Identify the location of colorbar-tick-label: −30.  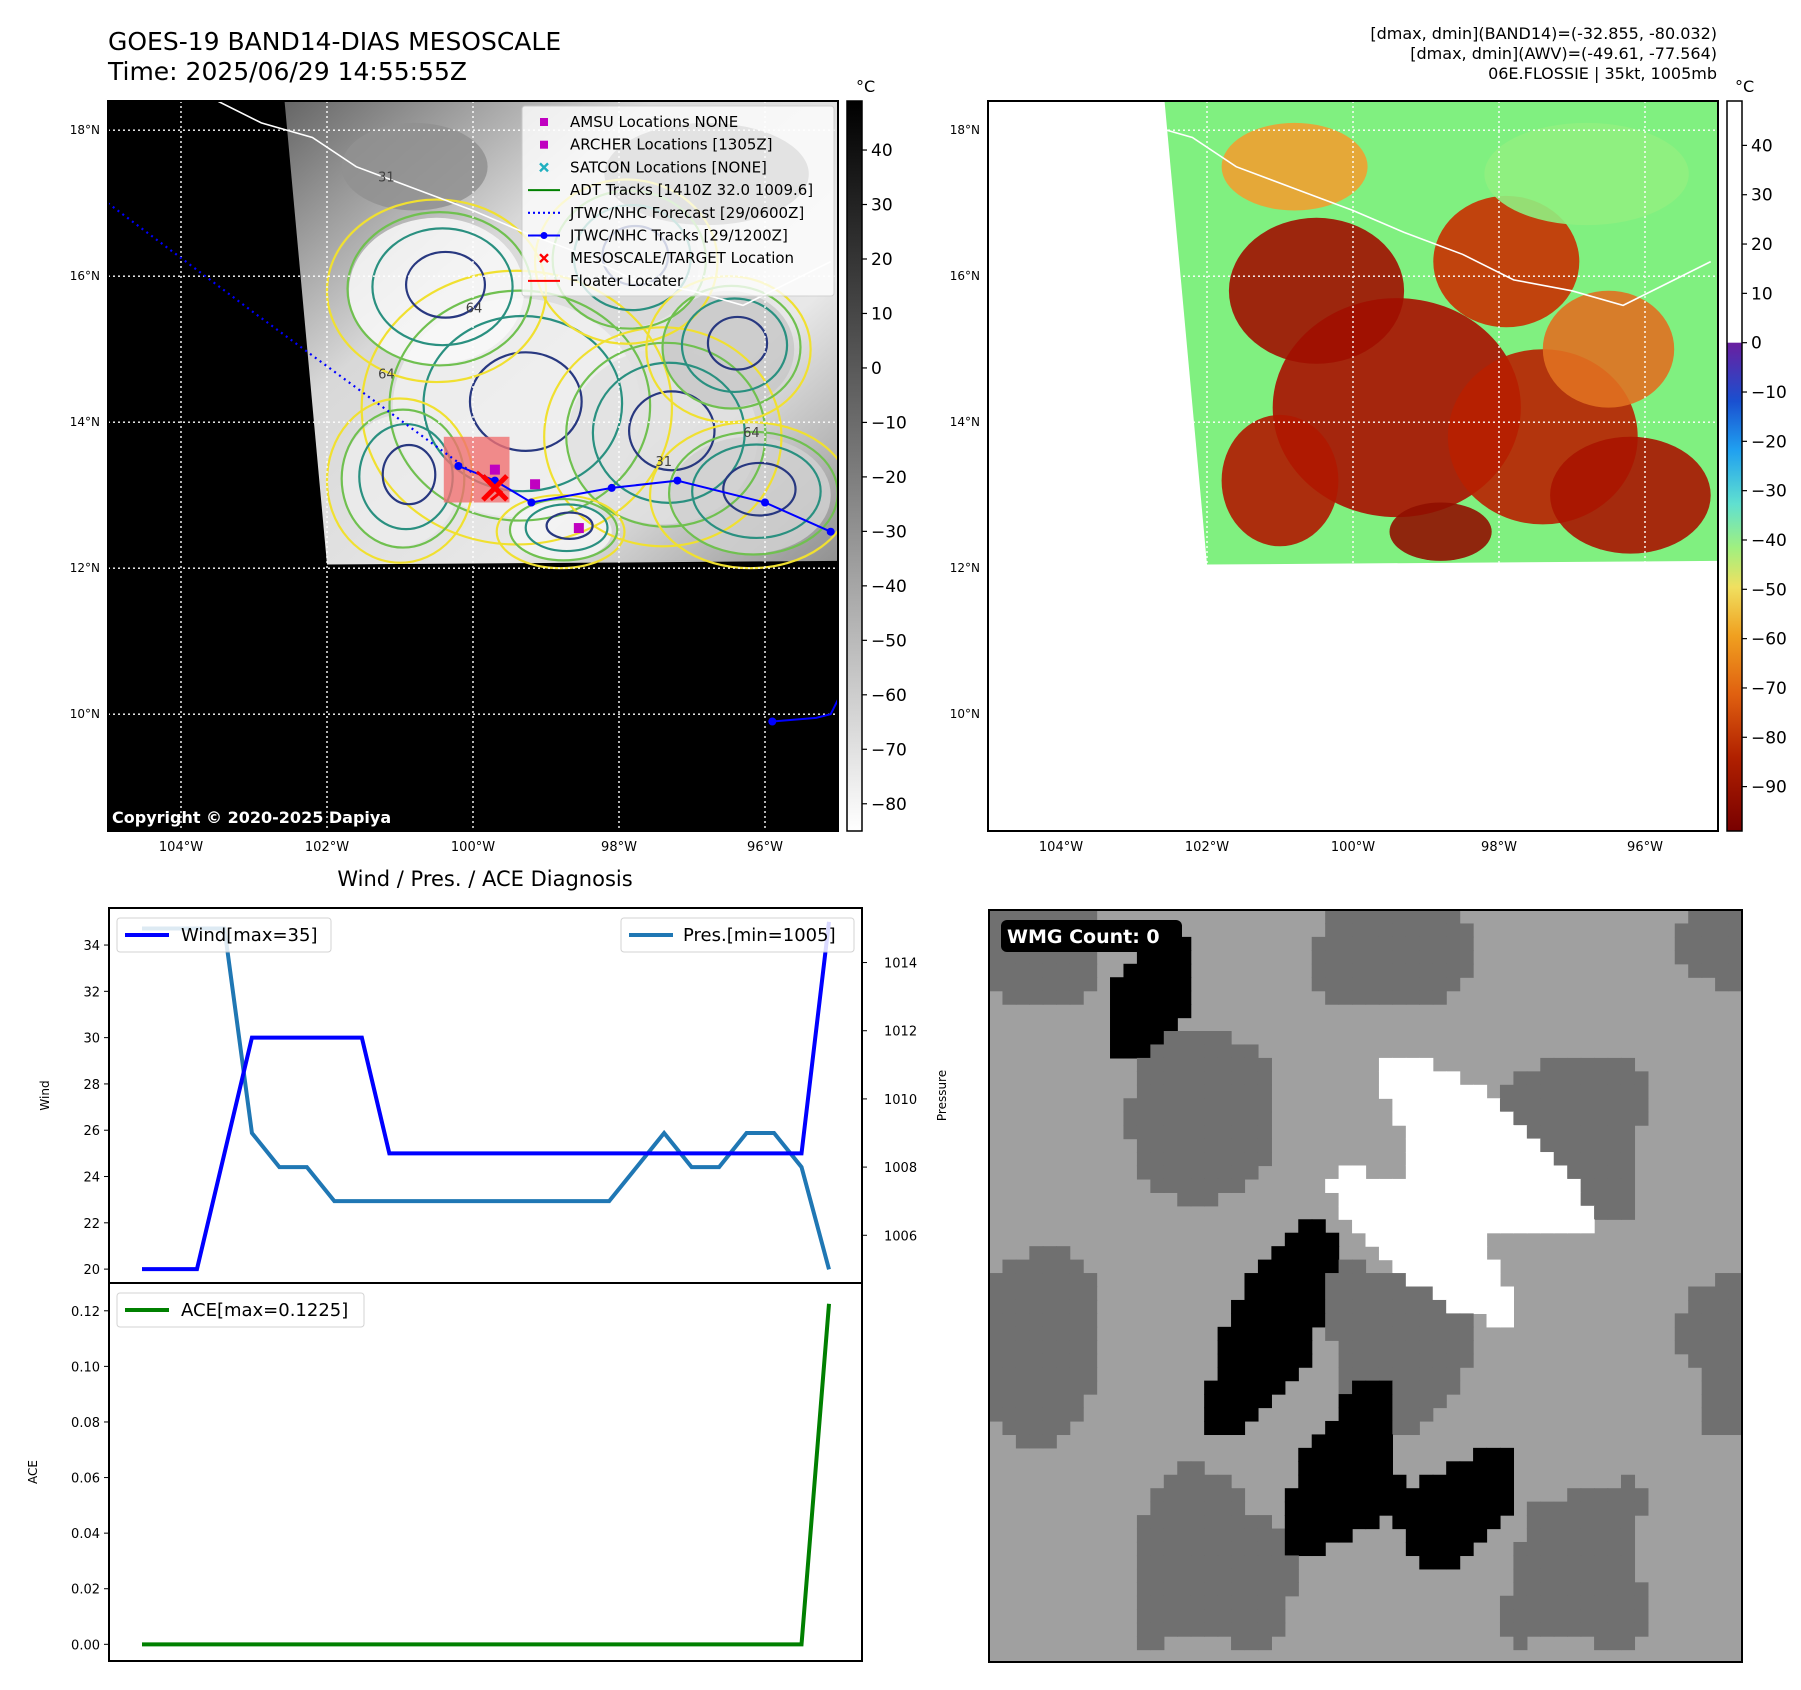
(889, 532).